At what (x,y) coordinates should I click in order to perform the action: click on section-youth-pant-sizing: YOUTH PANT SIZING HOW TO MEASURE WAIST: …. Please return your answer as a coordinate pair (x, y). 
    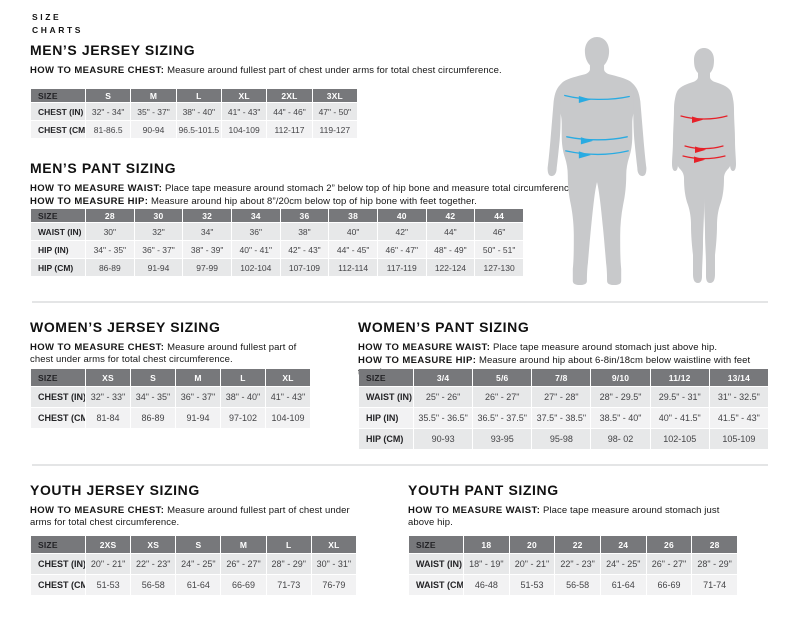
    Looking at the image, I should click on (573, 538).